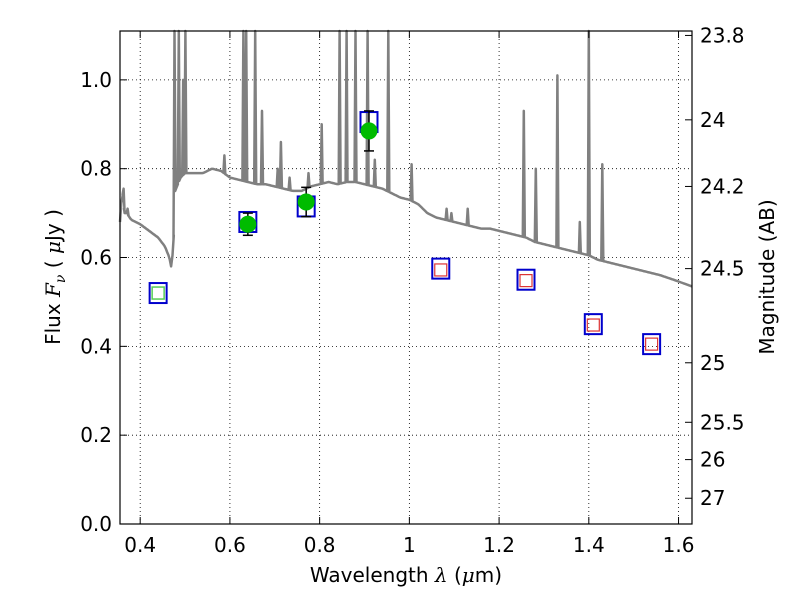 Image resolution: width=800 pixels, height=600 pixels. Describe the element at coordinates (406, 575) in the screenshot. I see `x-axis-label: Wavelength λ (μm)` at that location.